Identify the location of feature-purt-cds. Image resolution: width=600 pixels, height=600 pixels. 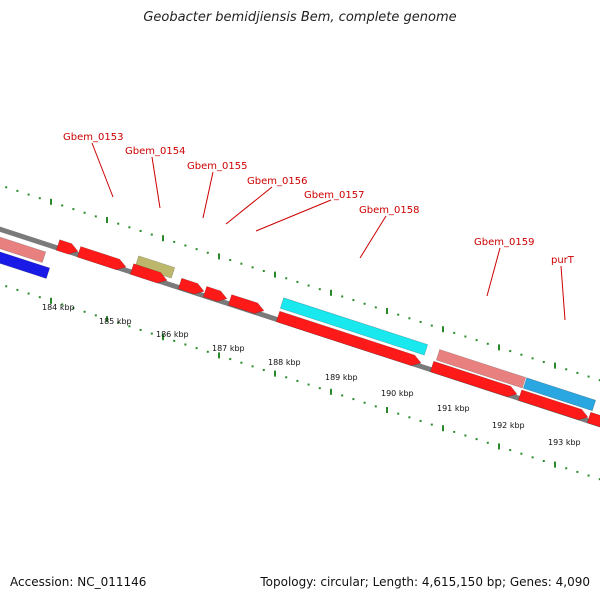
(553, 405).